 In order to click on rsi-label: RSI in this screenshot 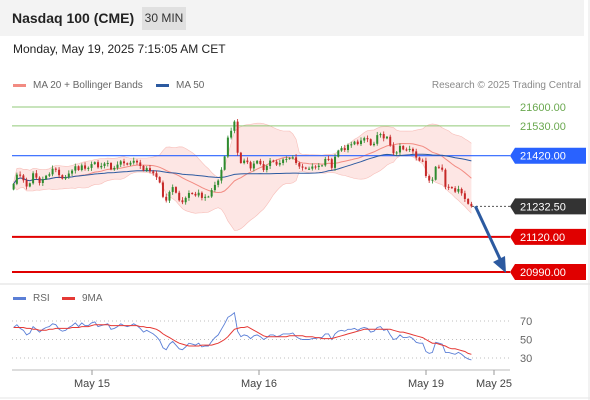, I will do `click(41, 298)`.